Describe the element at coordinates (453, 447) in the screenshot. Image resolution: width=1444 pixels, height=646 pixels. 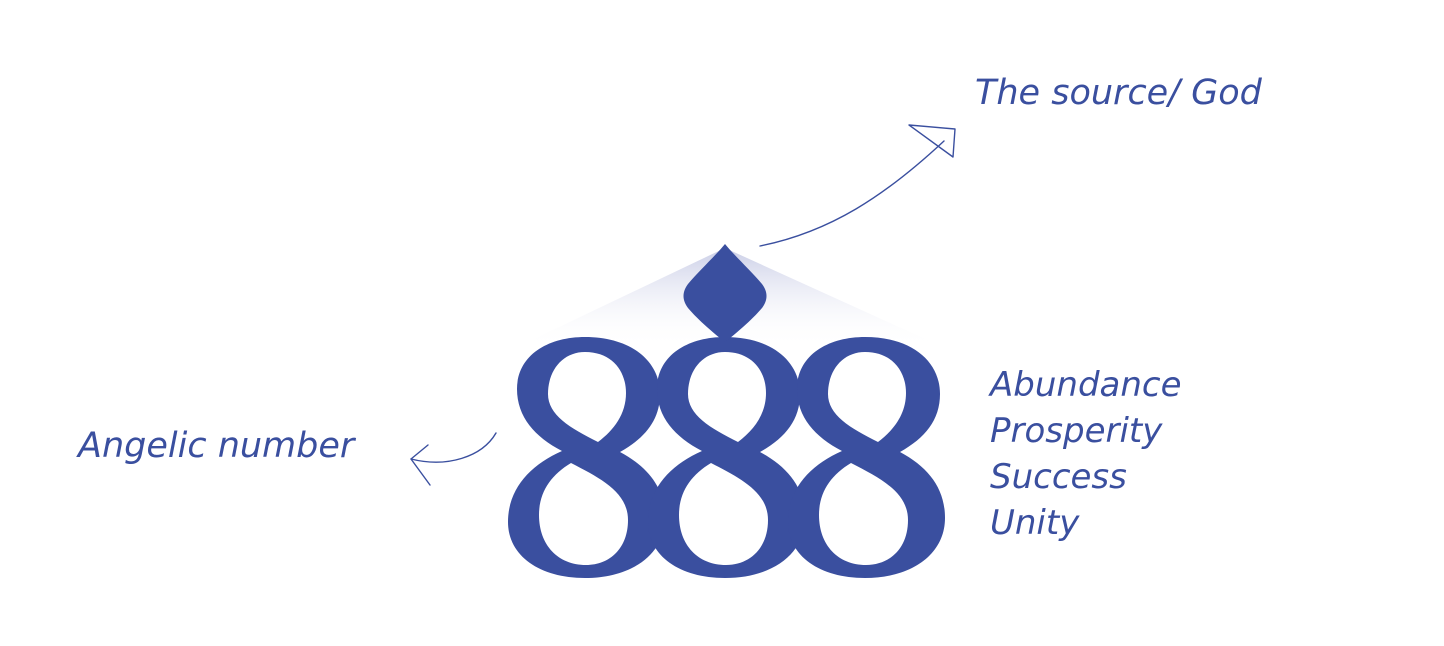
I see `angelic-arrow-line` at that location.